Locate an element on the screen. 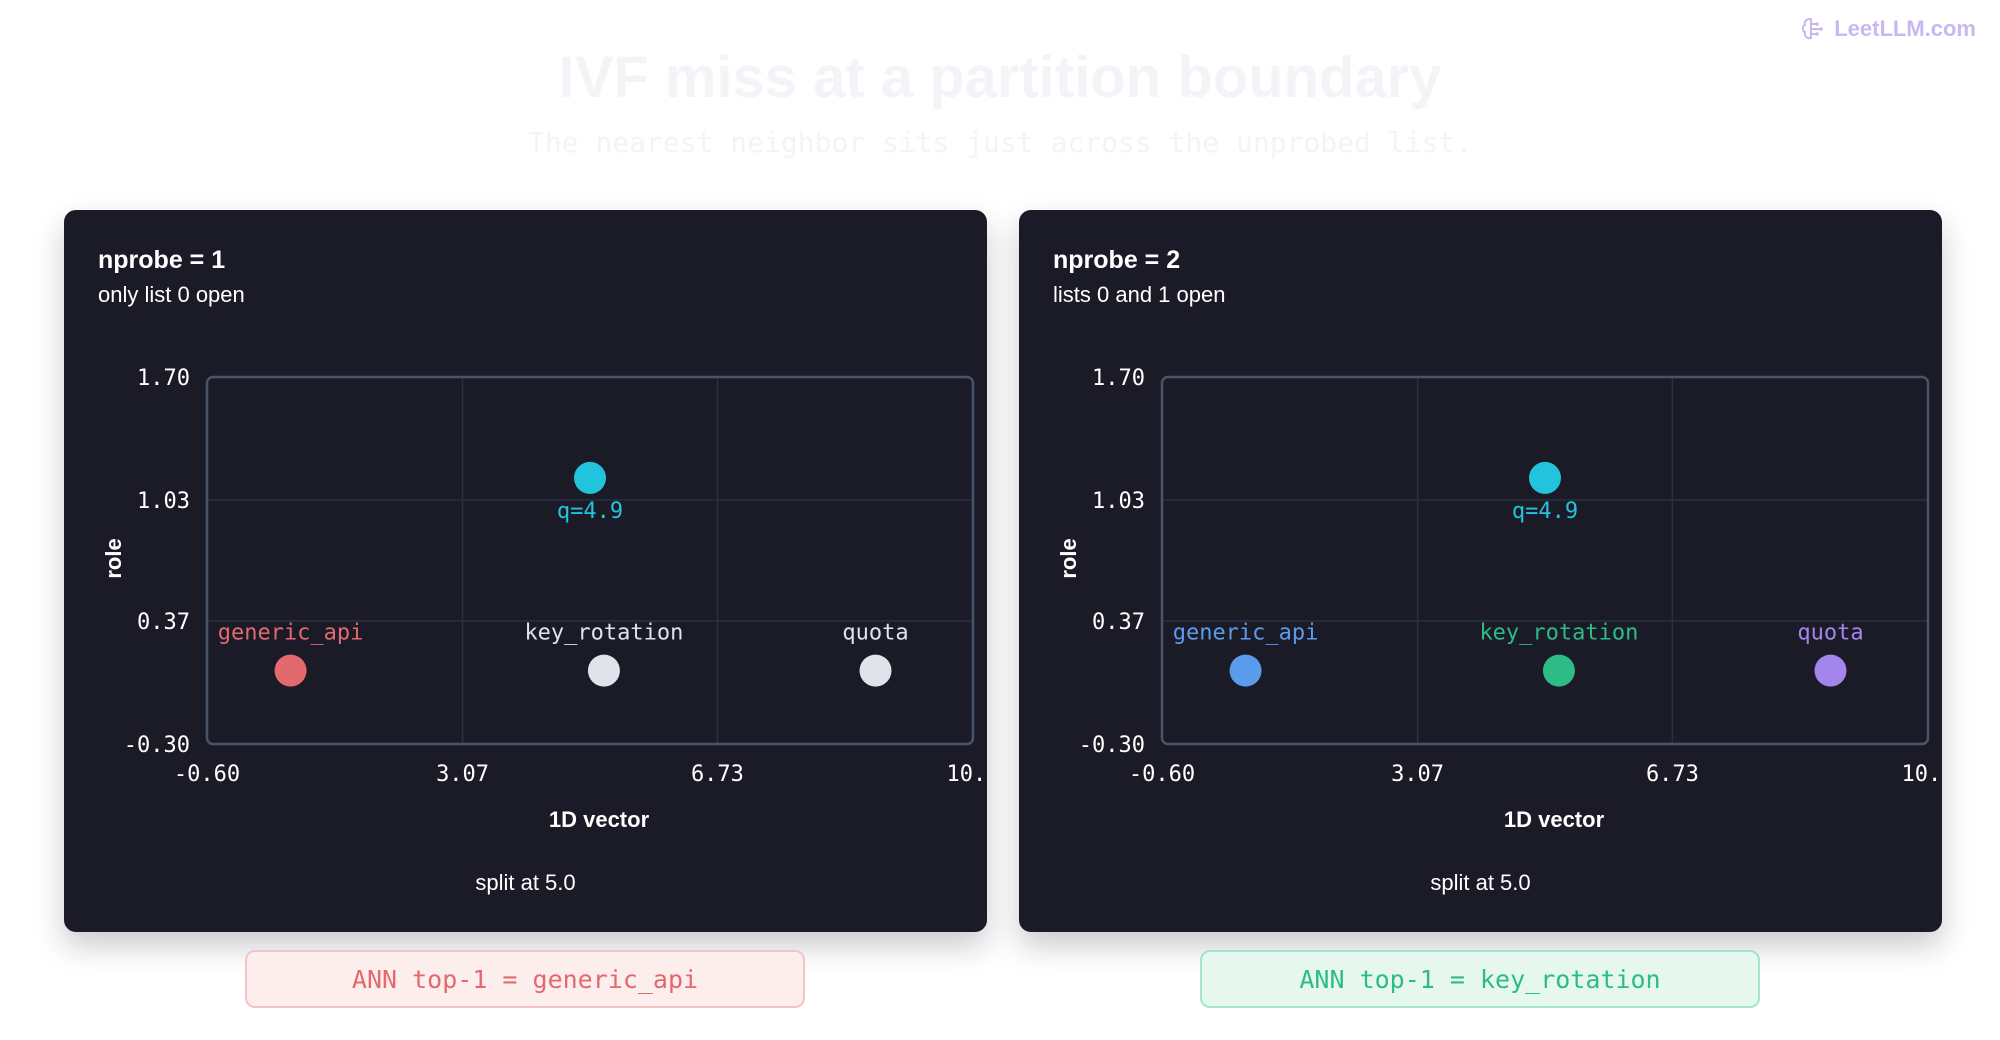 The height and width of the screenshot is (1040, 2000). panel-title: nprobe = 1 is located at coordinates (162, 260).